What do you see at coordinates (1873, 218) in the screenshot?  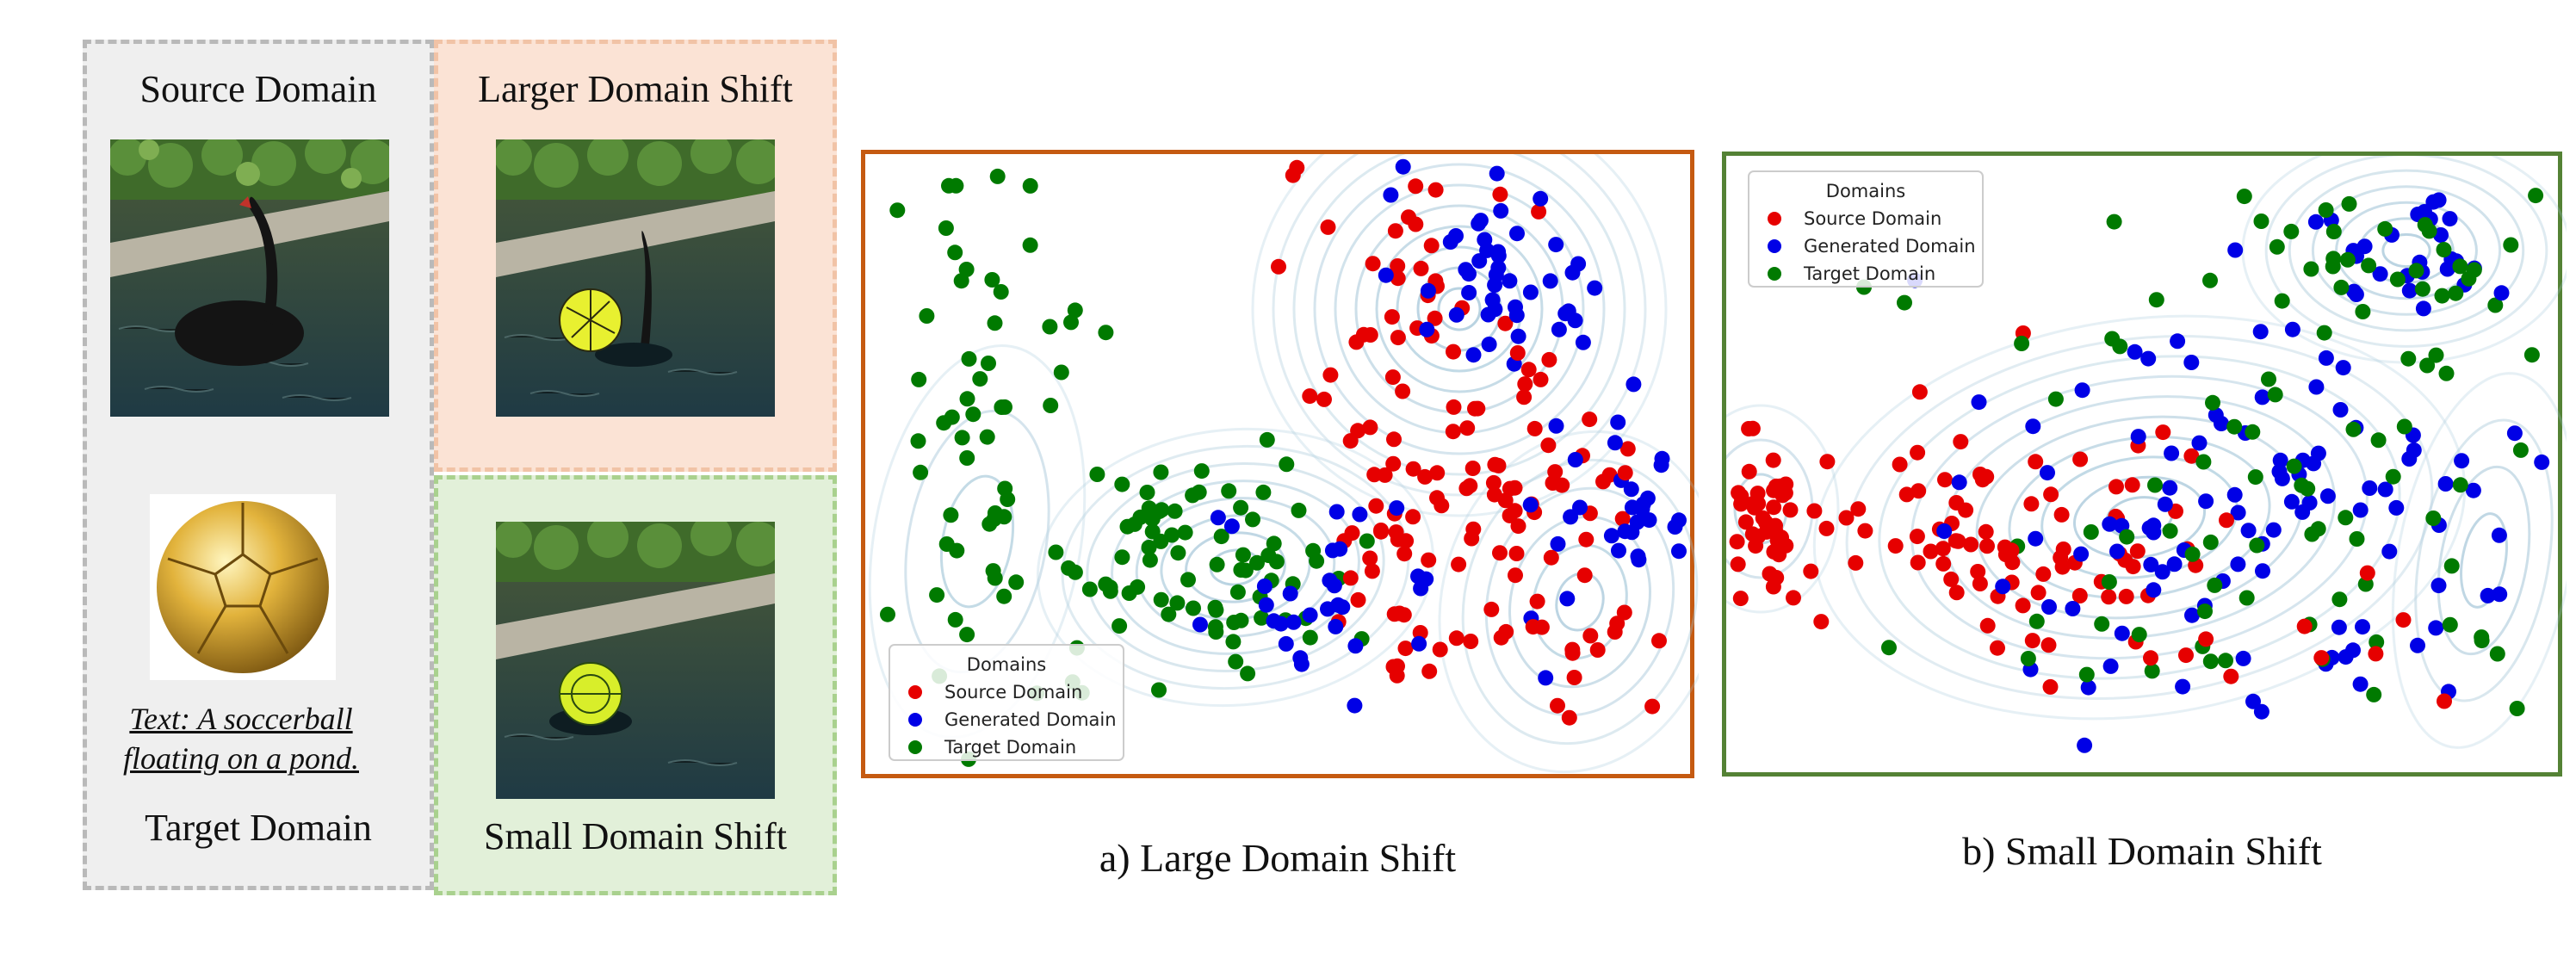 I see `legend-label: Source Domain` at bounding box center [1873, 218].